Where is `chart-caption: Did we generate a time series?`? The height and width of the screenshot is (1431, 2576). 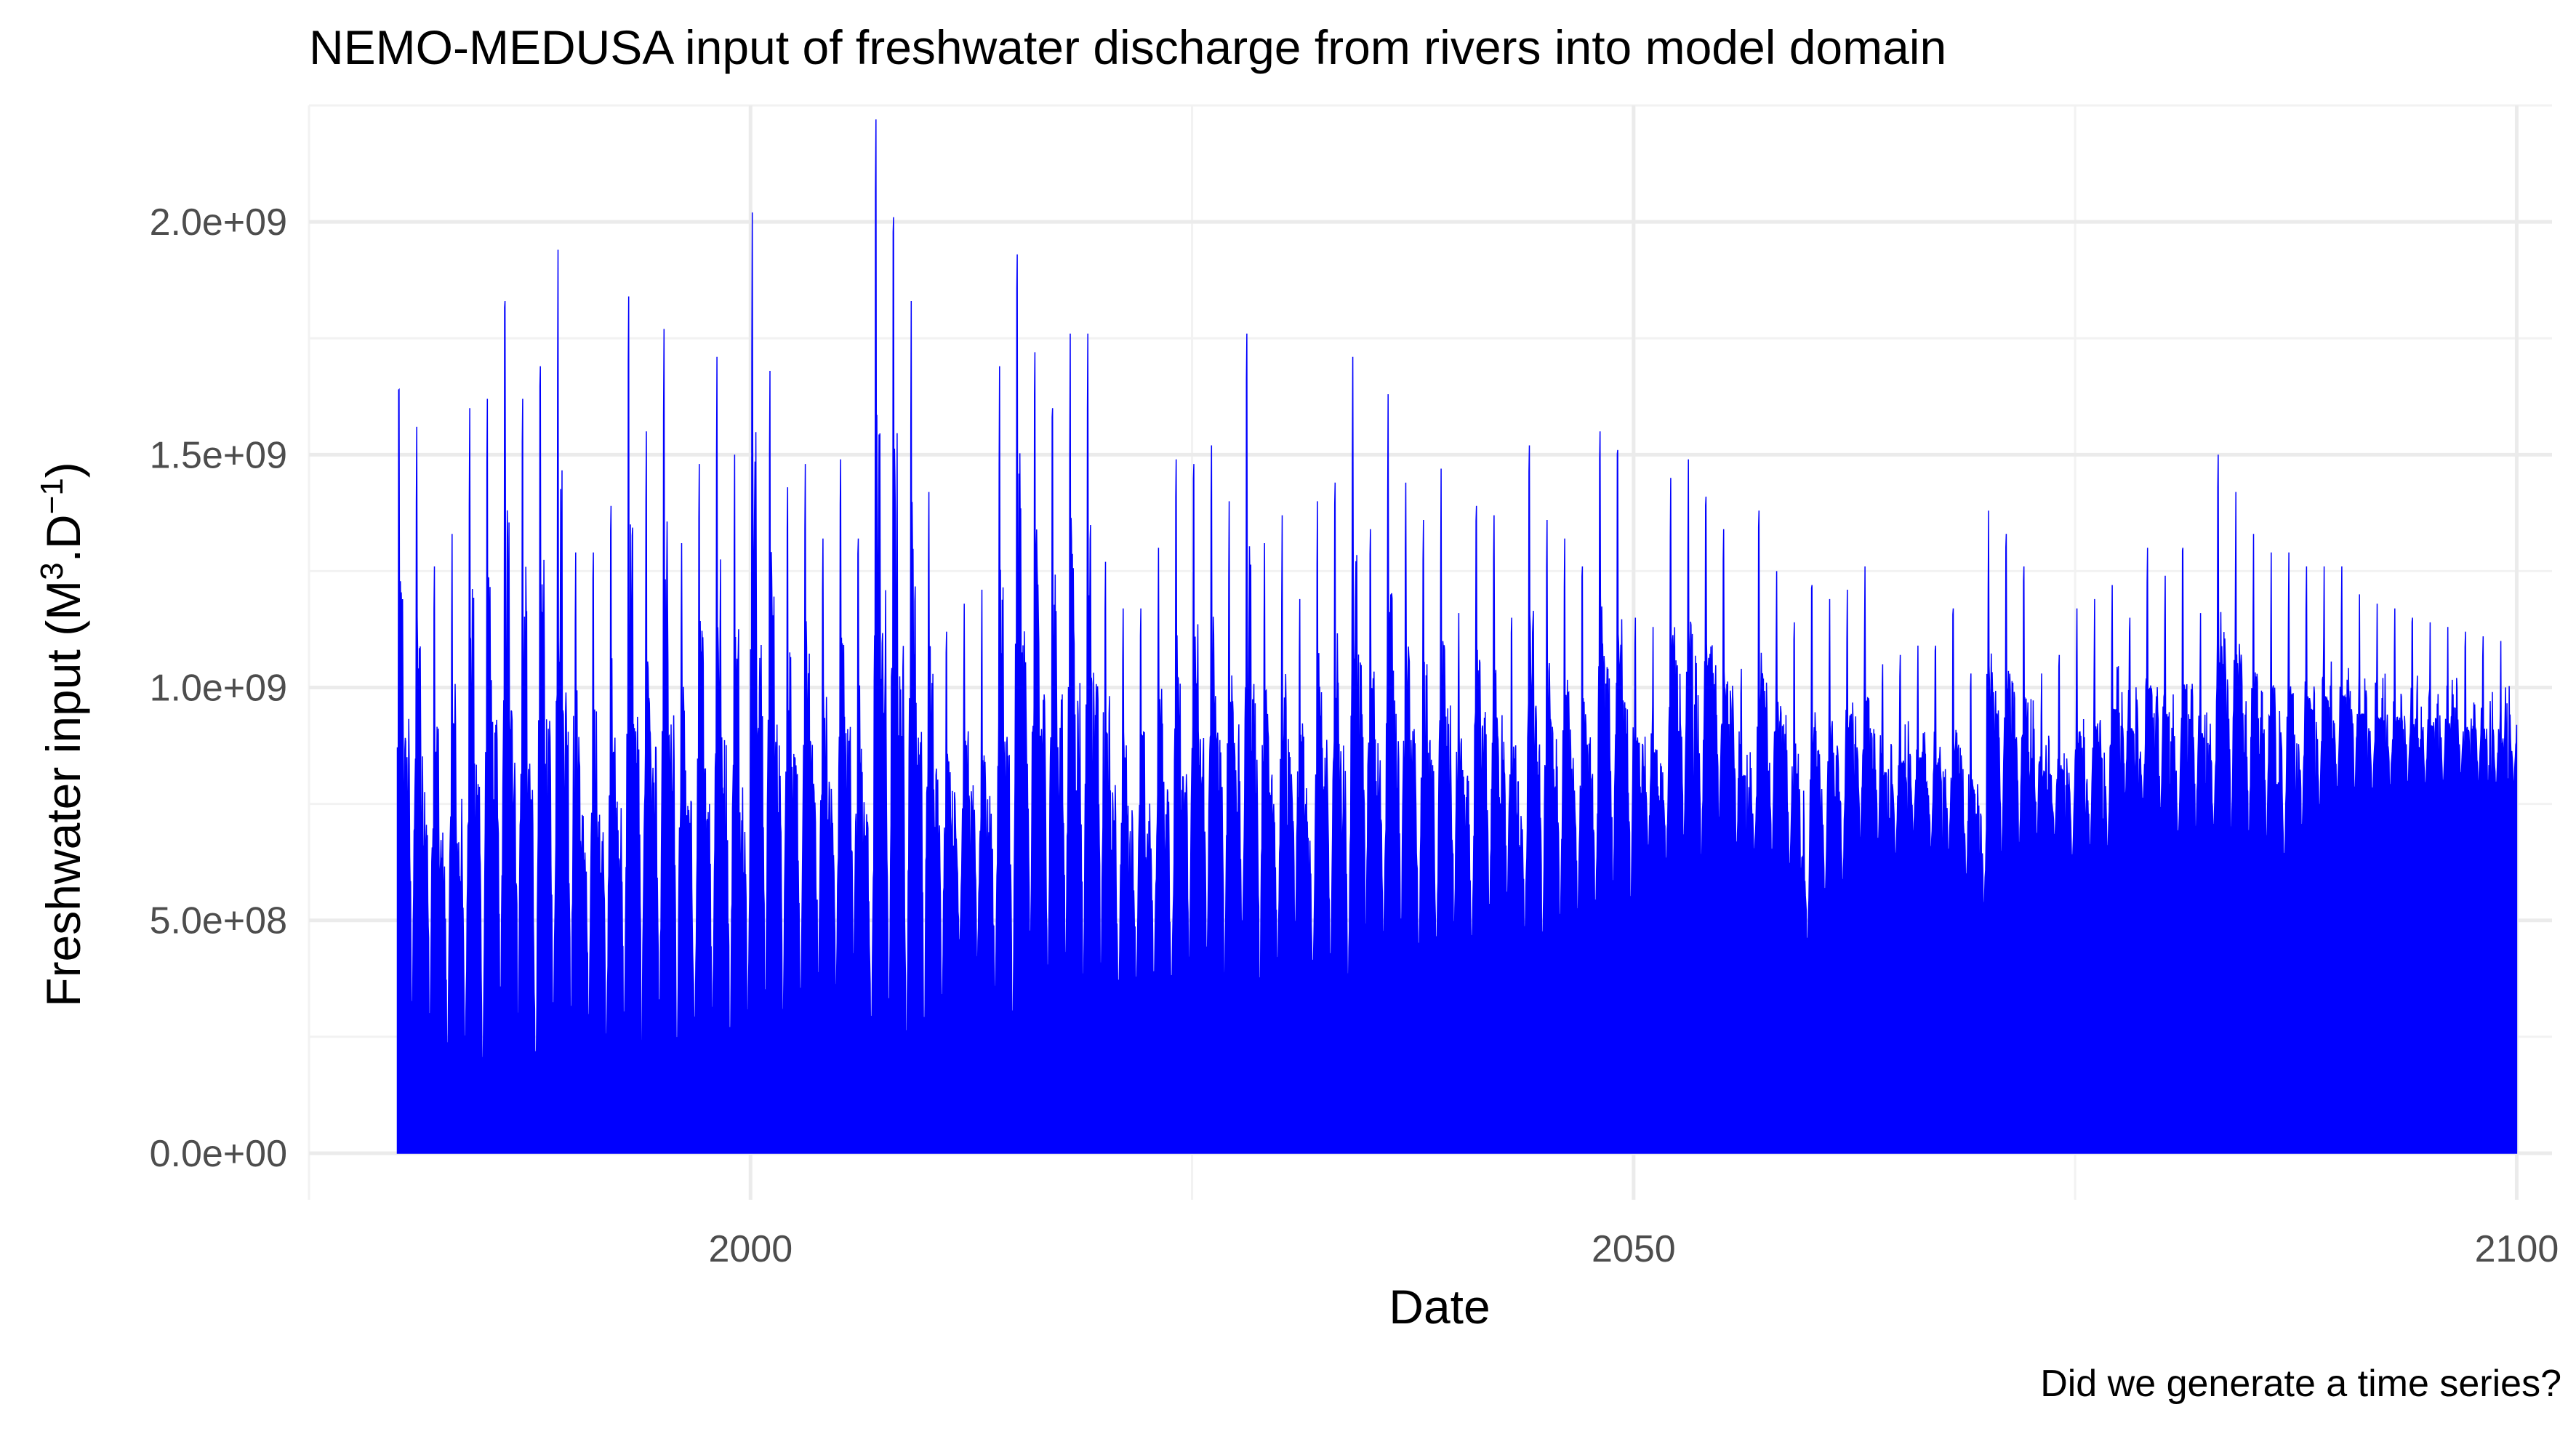
chart-caption: Did we generate a time series? is located at coordinates (2300, 1384).